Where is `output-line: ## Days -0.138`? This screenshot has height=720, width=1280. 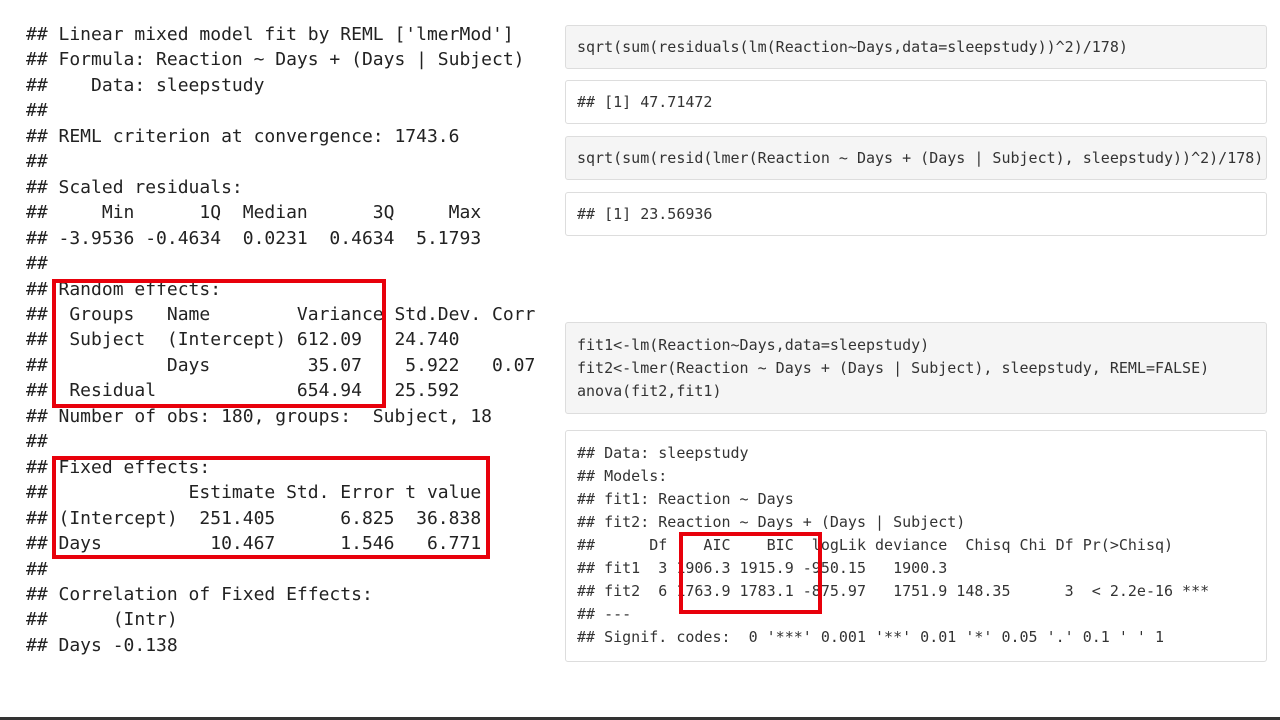
output-line: ## Days -0.138 is located at coordinates (102, 645).